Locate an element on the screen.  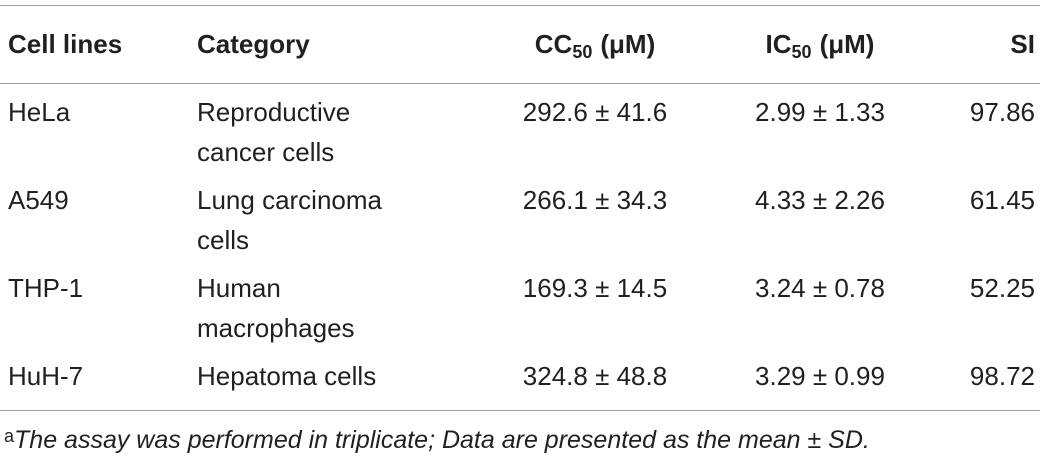
table-cell: 98.72 is located at coordinates (1002, 376).